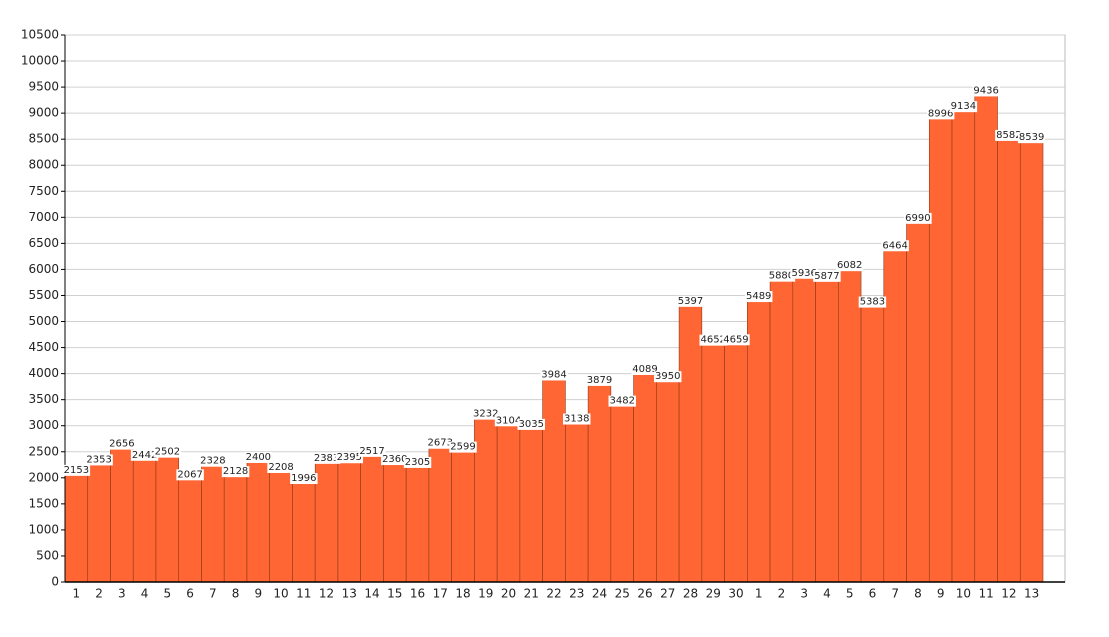 The image size is (1109, 637). Describe the element at coordinates (303, 478) in the screenshot. I see `value-label-text: 1996` at that location.